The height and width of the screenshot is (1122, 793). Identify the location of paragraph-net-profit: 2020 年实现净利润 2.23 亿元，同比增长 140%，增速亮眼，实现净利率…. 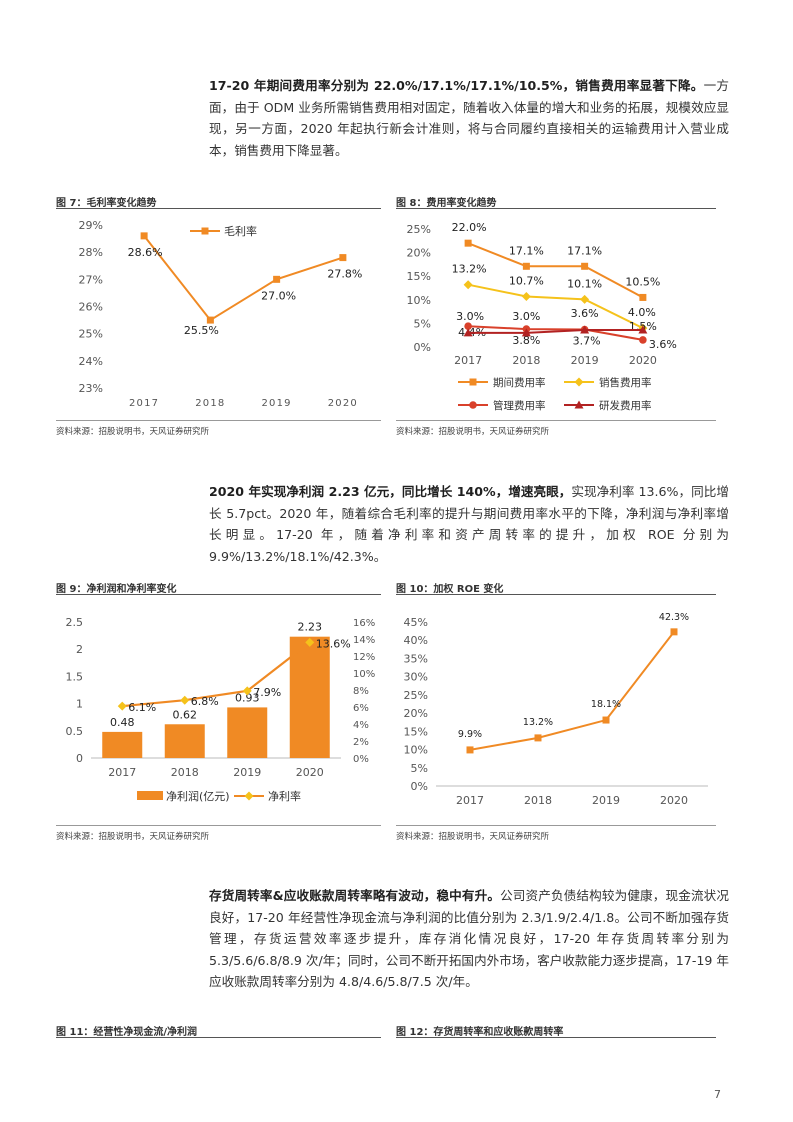
(469, 524).